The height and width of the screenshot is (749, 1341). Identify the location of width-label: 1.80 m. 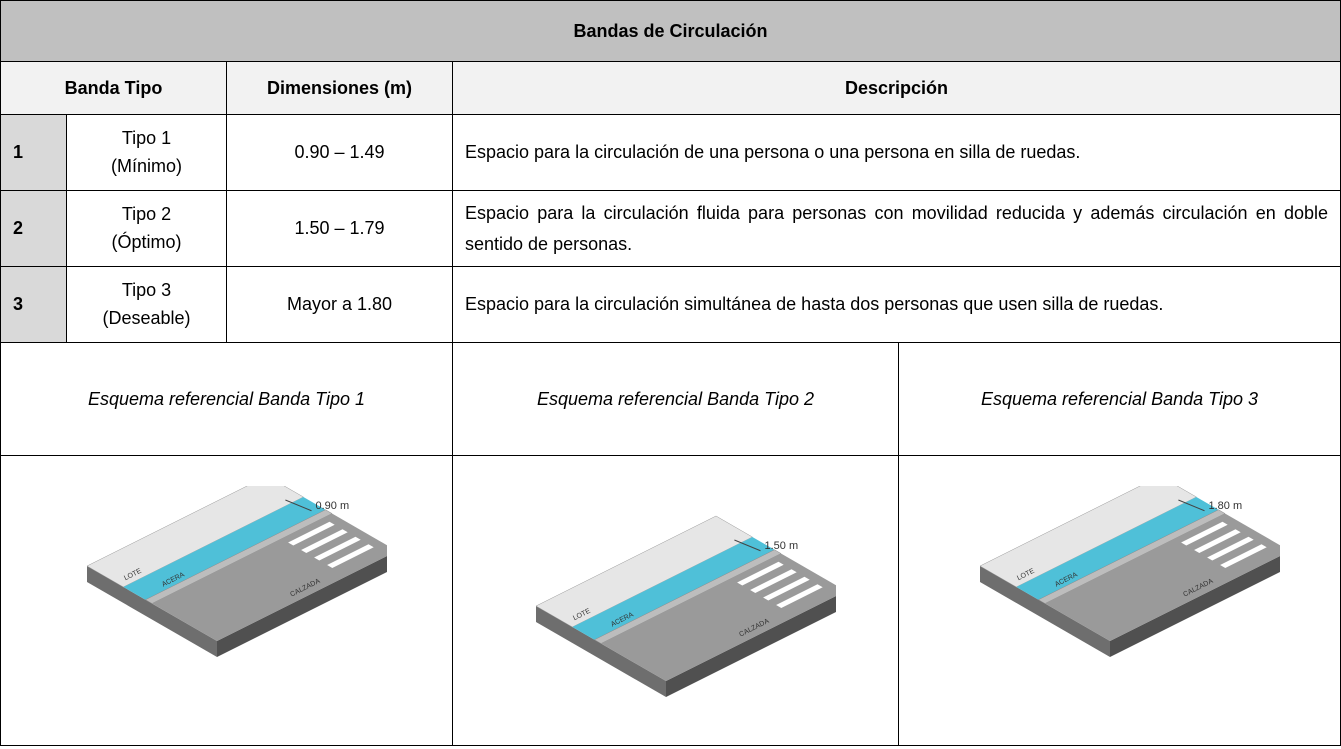
(1225, 505).